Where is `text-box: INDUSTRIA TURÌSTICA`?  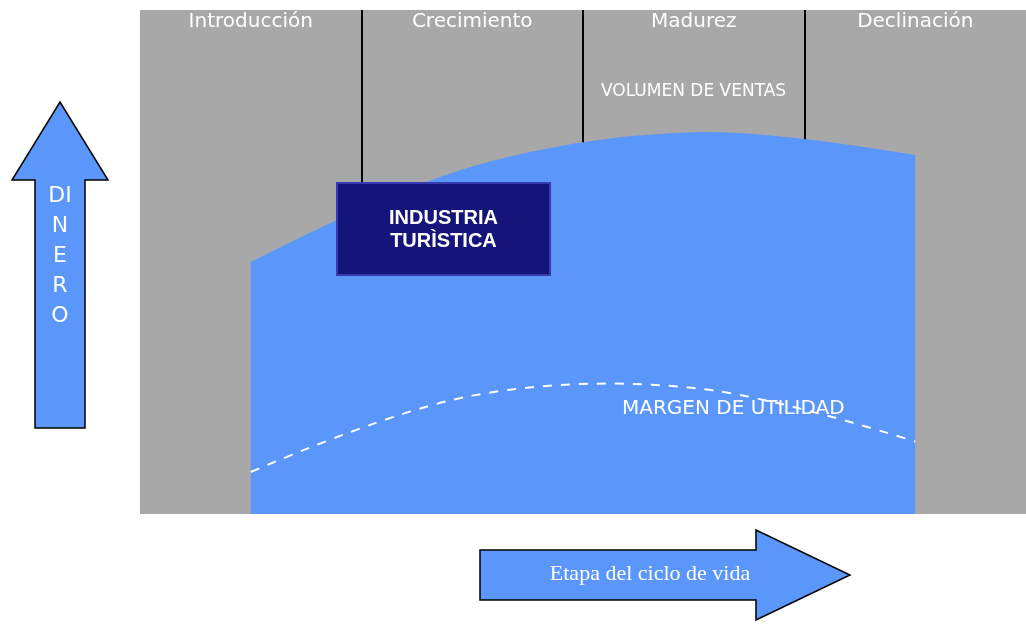
text-box: INDUSTRIA TURÌSTICA is located at coordinates (443, 229).